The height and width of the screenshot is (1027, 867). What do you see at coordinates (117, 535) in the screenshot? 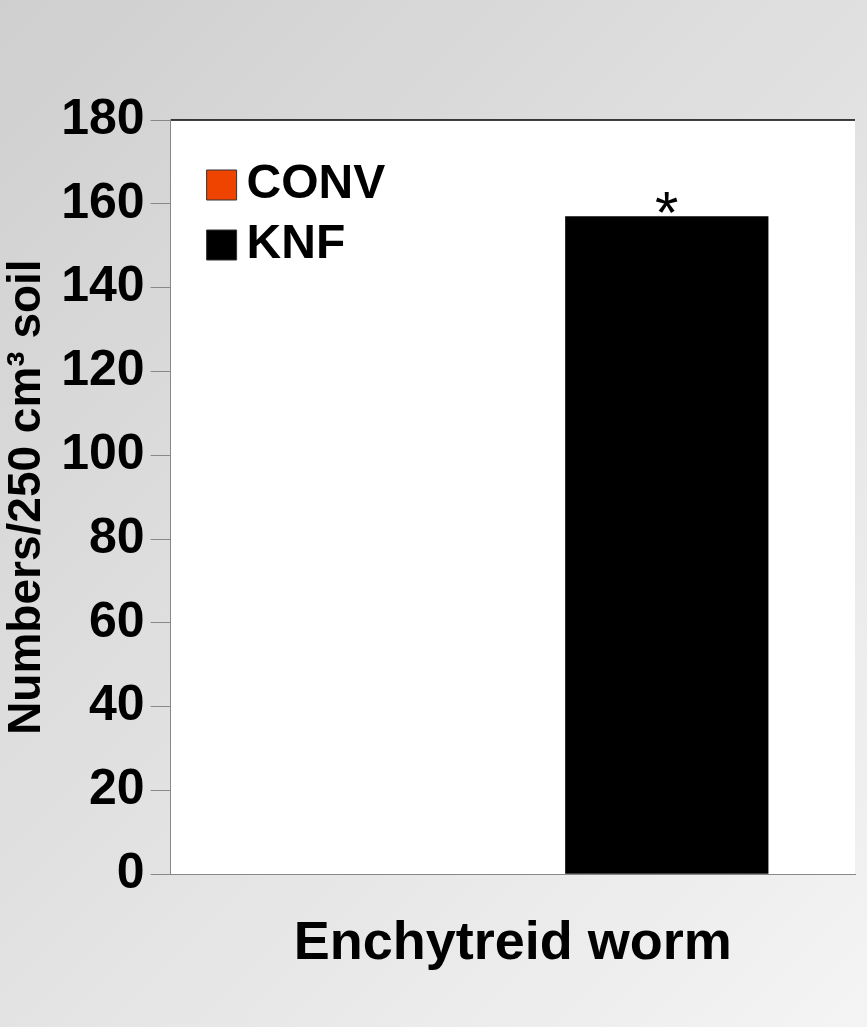
I see `y-tick-label: 80` at bounding box center [117, 535].